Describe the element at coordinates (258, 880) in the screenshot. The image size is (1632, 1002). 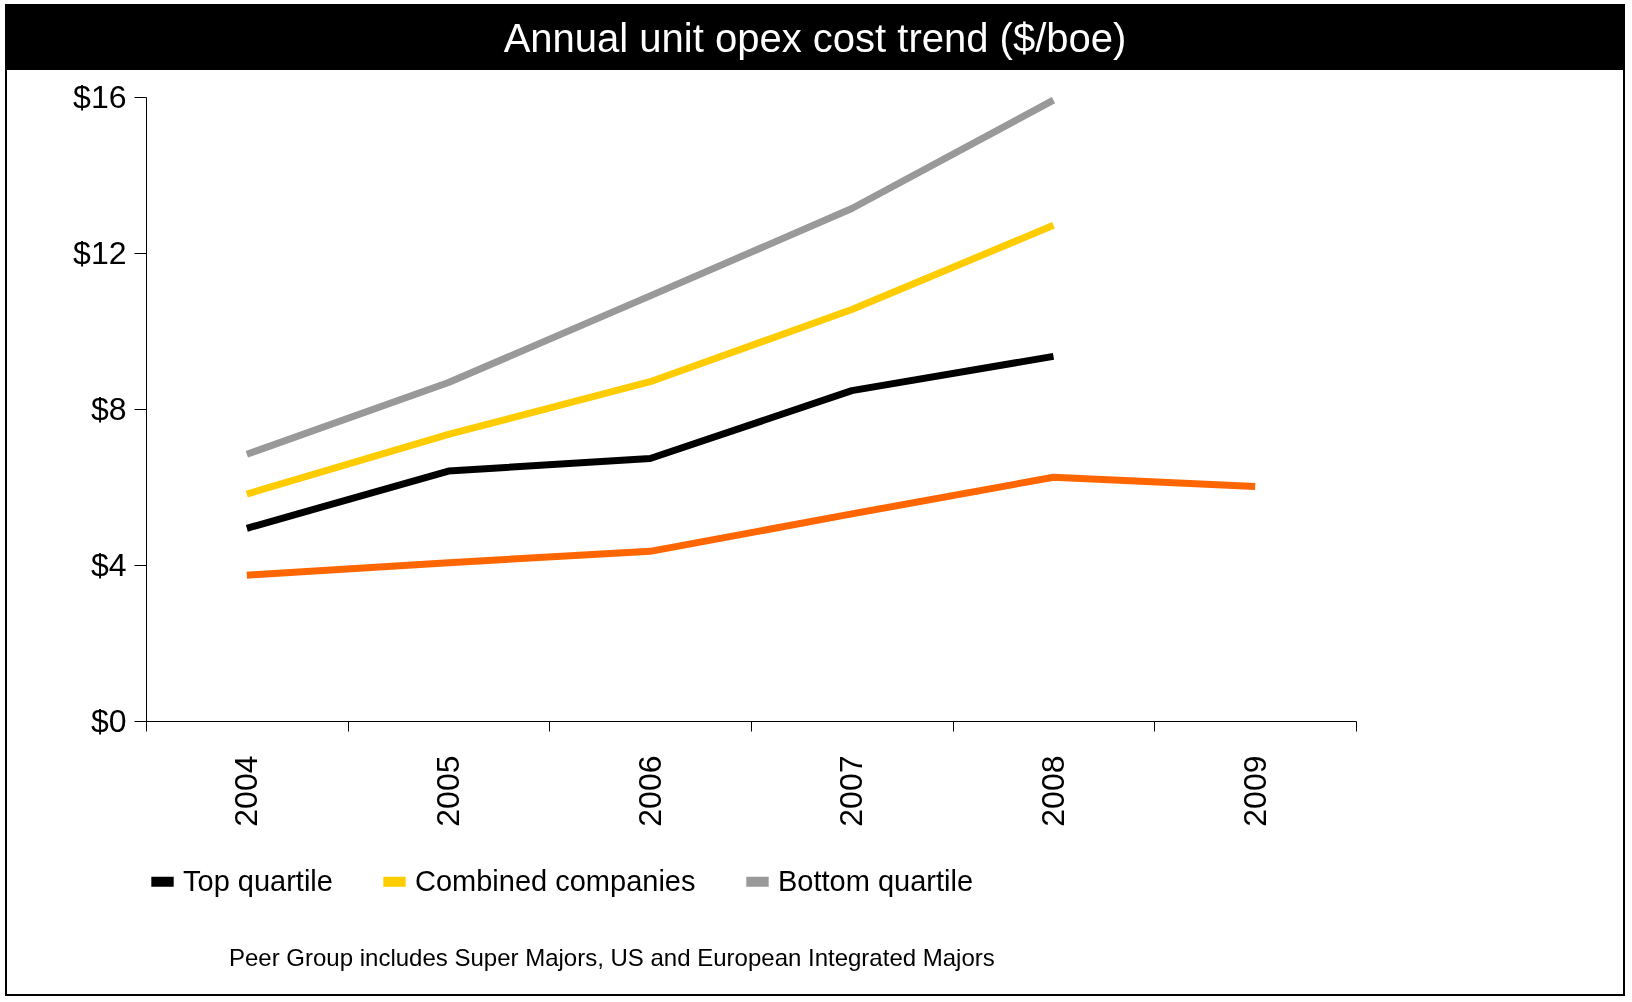
I see `legend-label: Top quartile` at that location.